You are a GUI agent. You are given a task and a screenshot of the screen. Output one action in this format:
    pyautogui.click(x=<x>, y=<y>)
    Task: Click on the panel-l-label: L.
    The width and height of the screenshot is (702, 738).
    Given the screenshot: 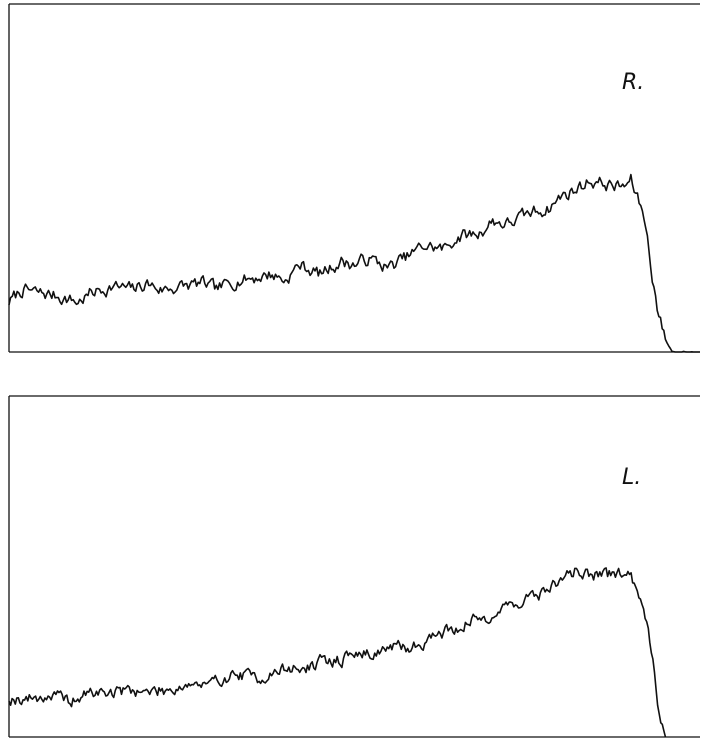 What is the action you would take?
    pyautogui.click(x=631, y=477)
    